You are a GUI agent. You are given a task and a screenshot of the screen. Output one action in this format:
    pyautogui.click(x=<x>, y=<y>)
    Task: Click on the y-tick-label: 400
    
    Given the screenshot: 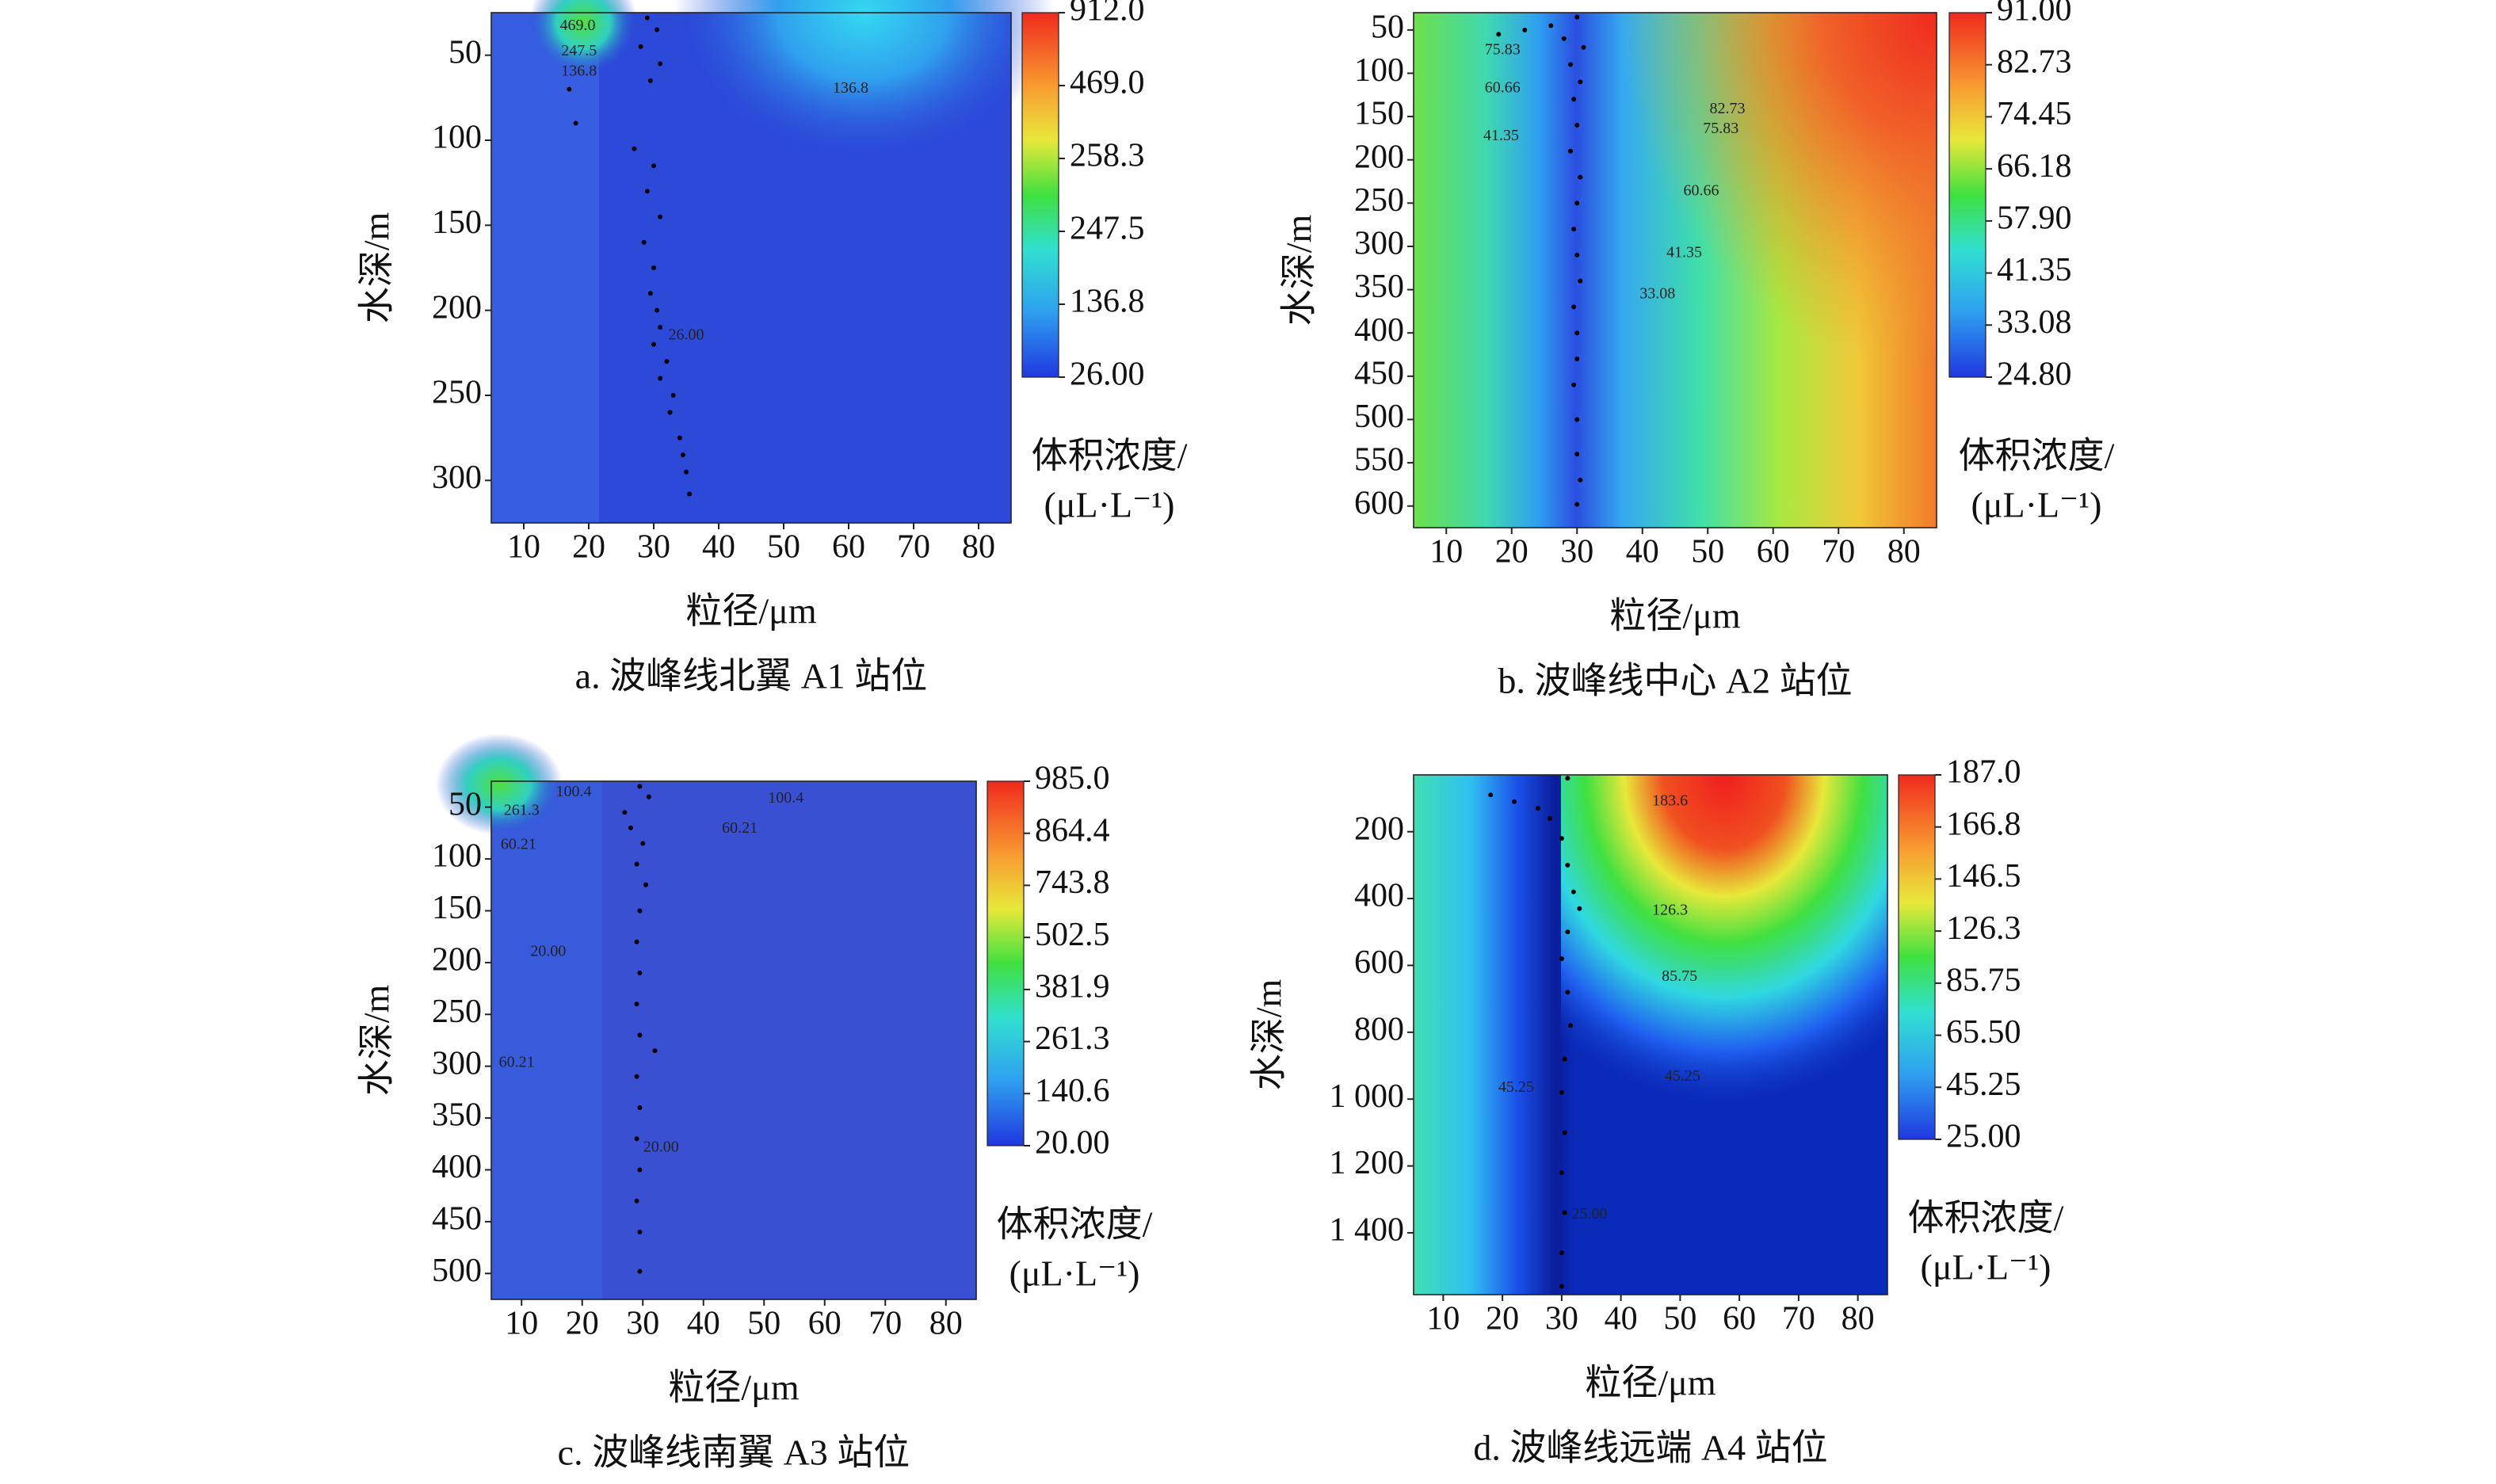 What is the action you would take?
    pyautogui.click(x=1379, y=896)
    